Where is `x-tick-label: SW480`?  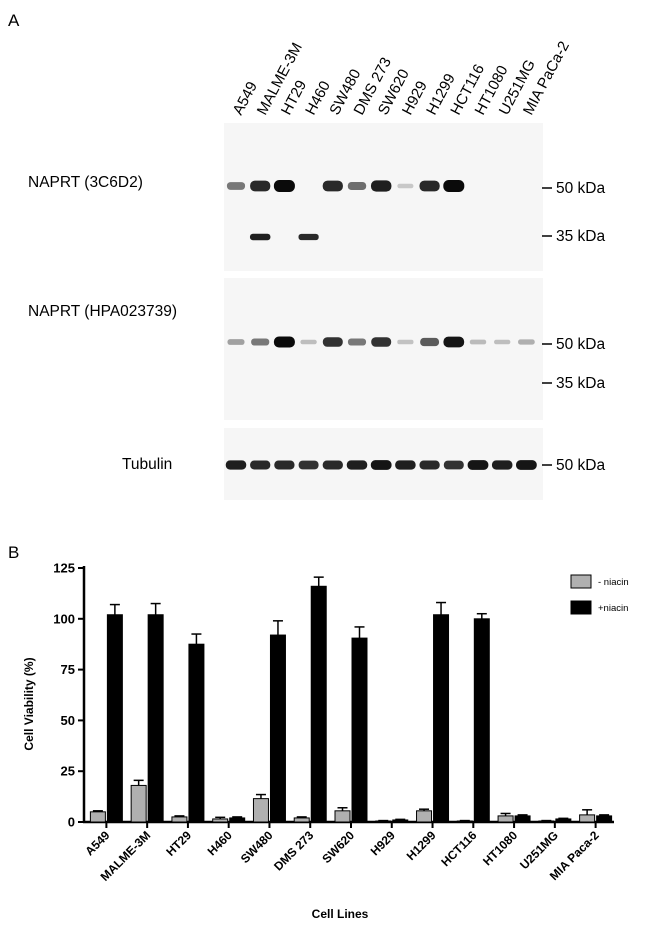 x-tick-label: SW480 is located at coordinates (257, 847).